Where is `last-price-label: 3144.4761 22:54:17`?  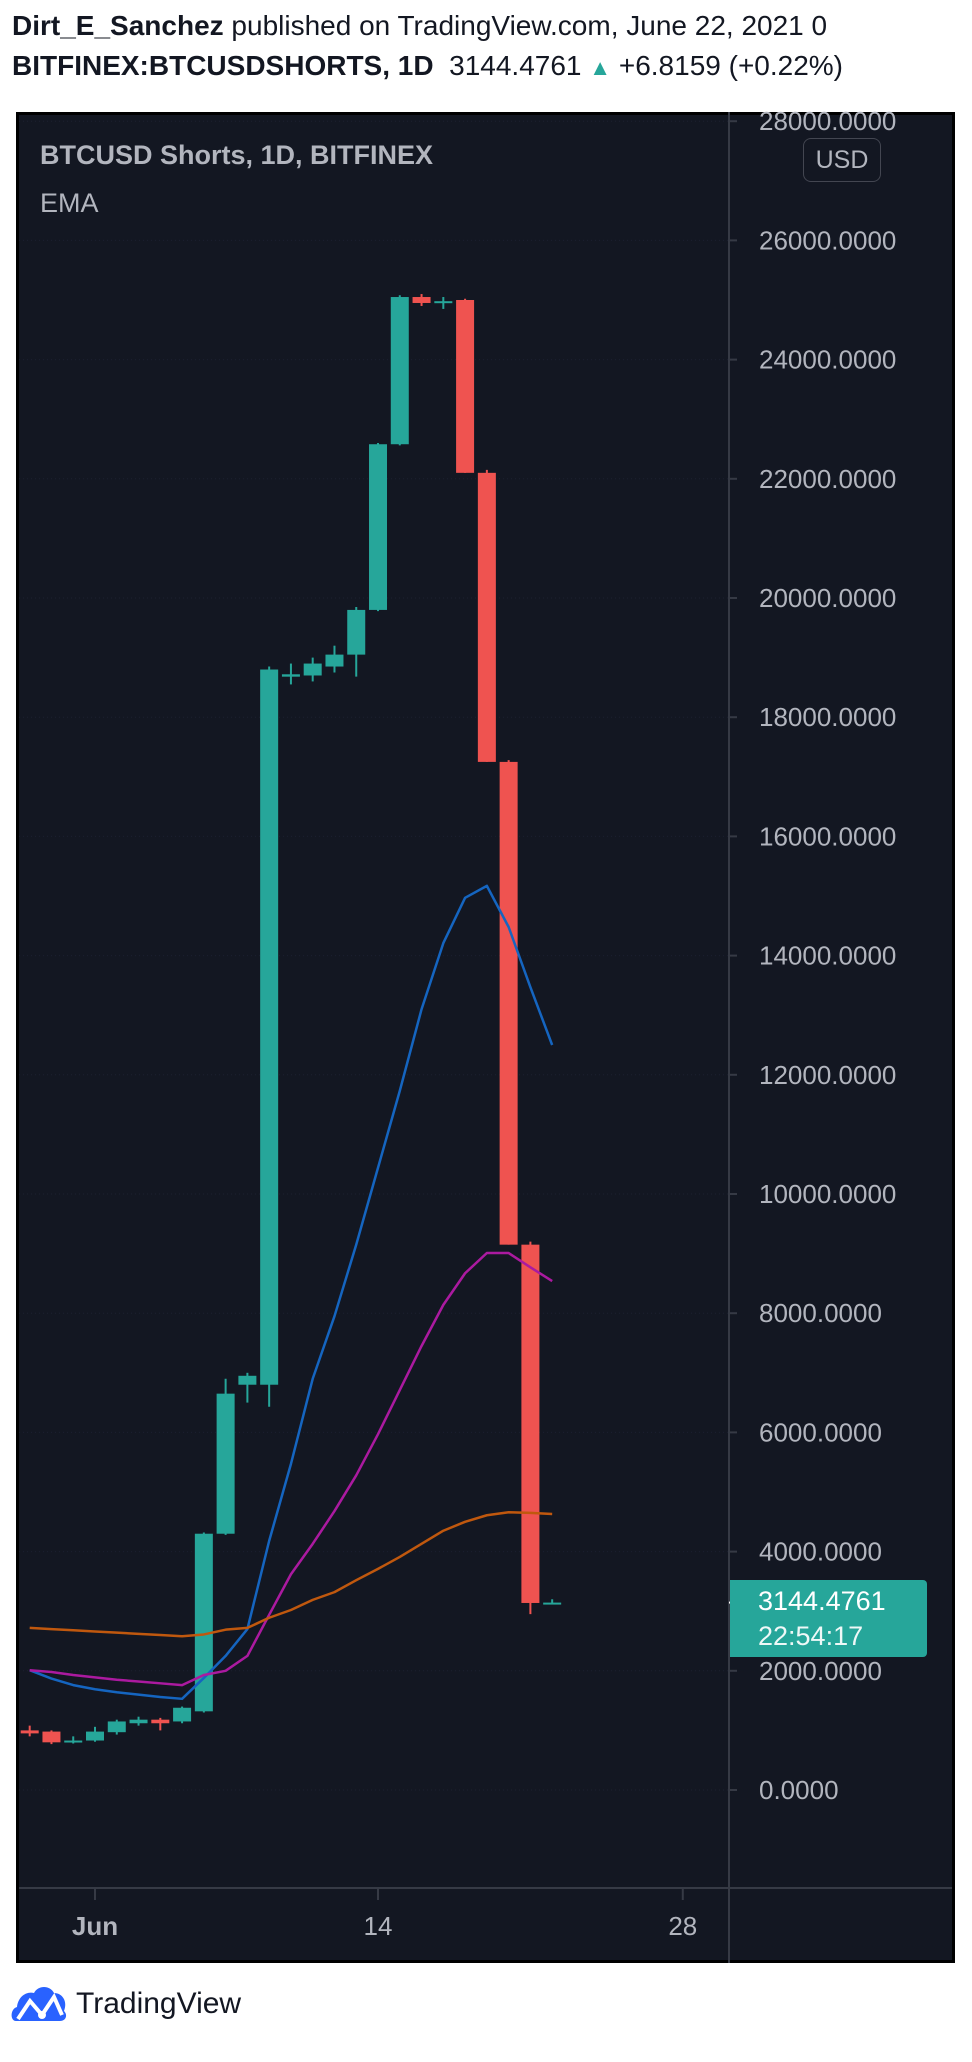 last-price-label: 3144.4761 22:54:17 is located at coordinates (828, 1618).